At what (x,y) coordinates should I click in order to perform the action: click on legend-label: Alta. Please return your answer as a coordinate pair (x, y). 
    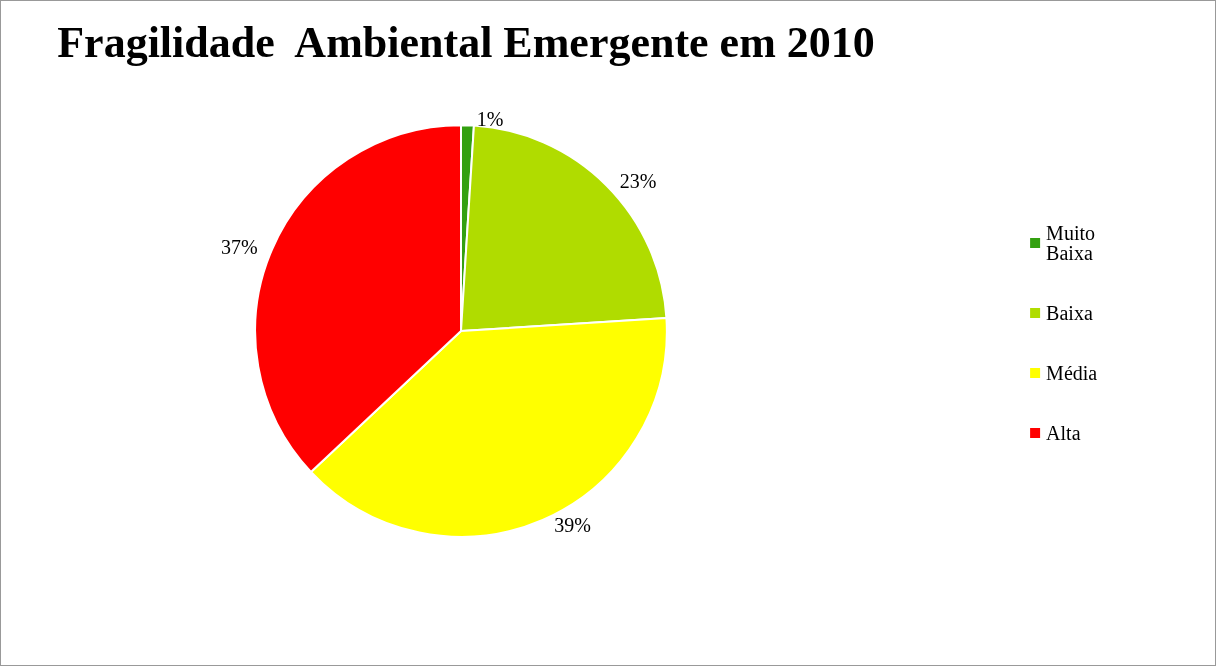
    Looking at the image, I should click on (1063, 433).